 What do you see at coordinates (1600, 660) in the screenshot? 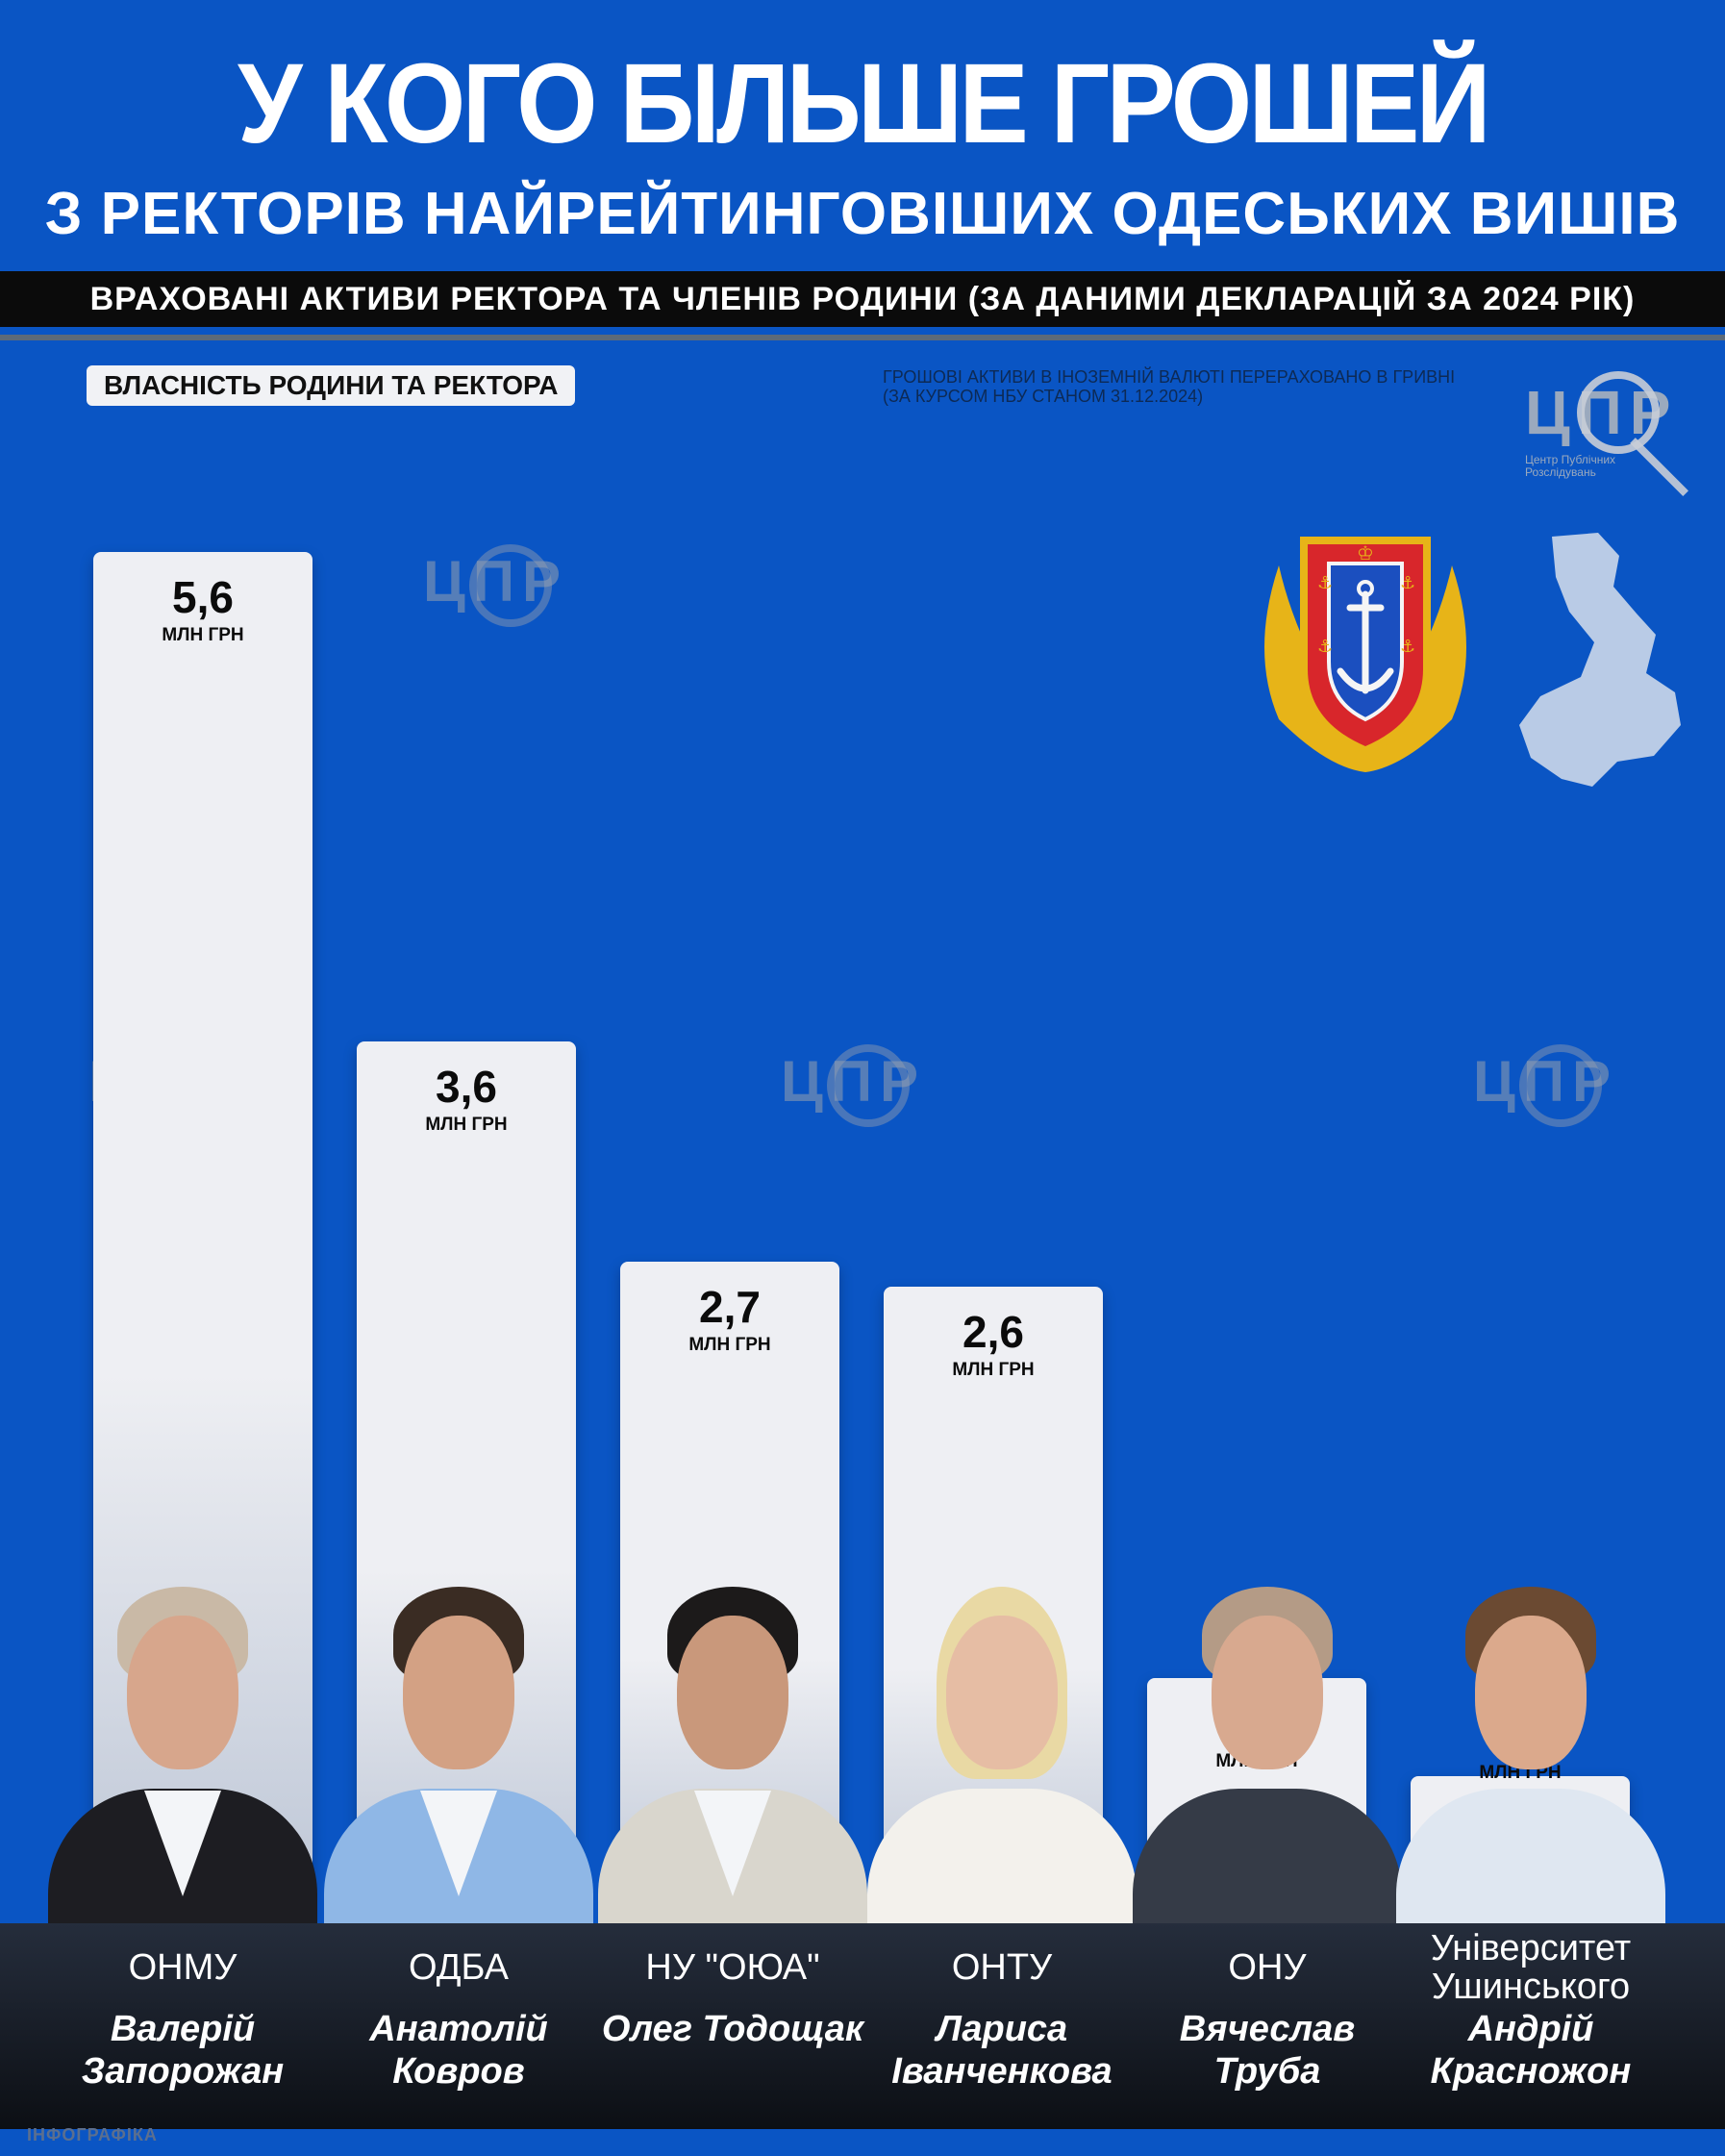
I see `odesa-oblast-map-icon` at bounding box center [1600, 660].